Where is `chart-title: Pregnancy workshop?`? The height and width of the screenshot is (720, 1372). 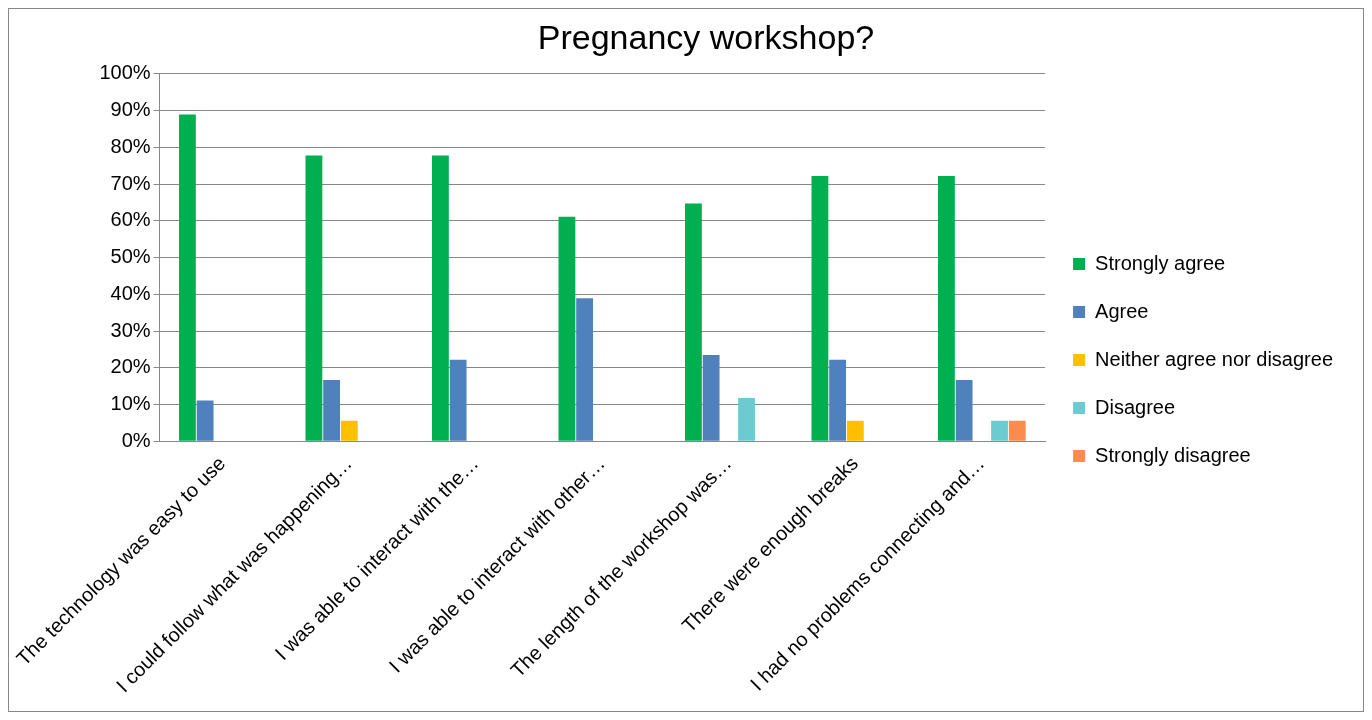 chart-title: Pregnancy workshop? is located at coordinates (706, 36).